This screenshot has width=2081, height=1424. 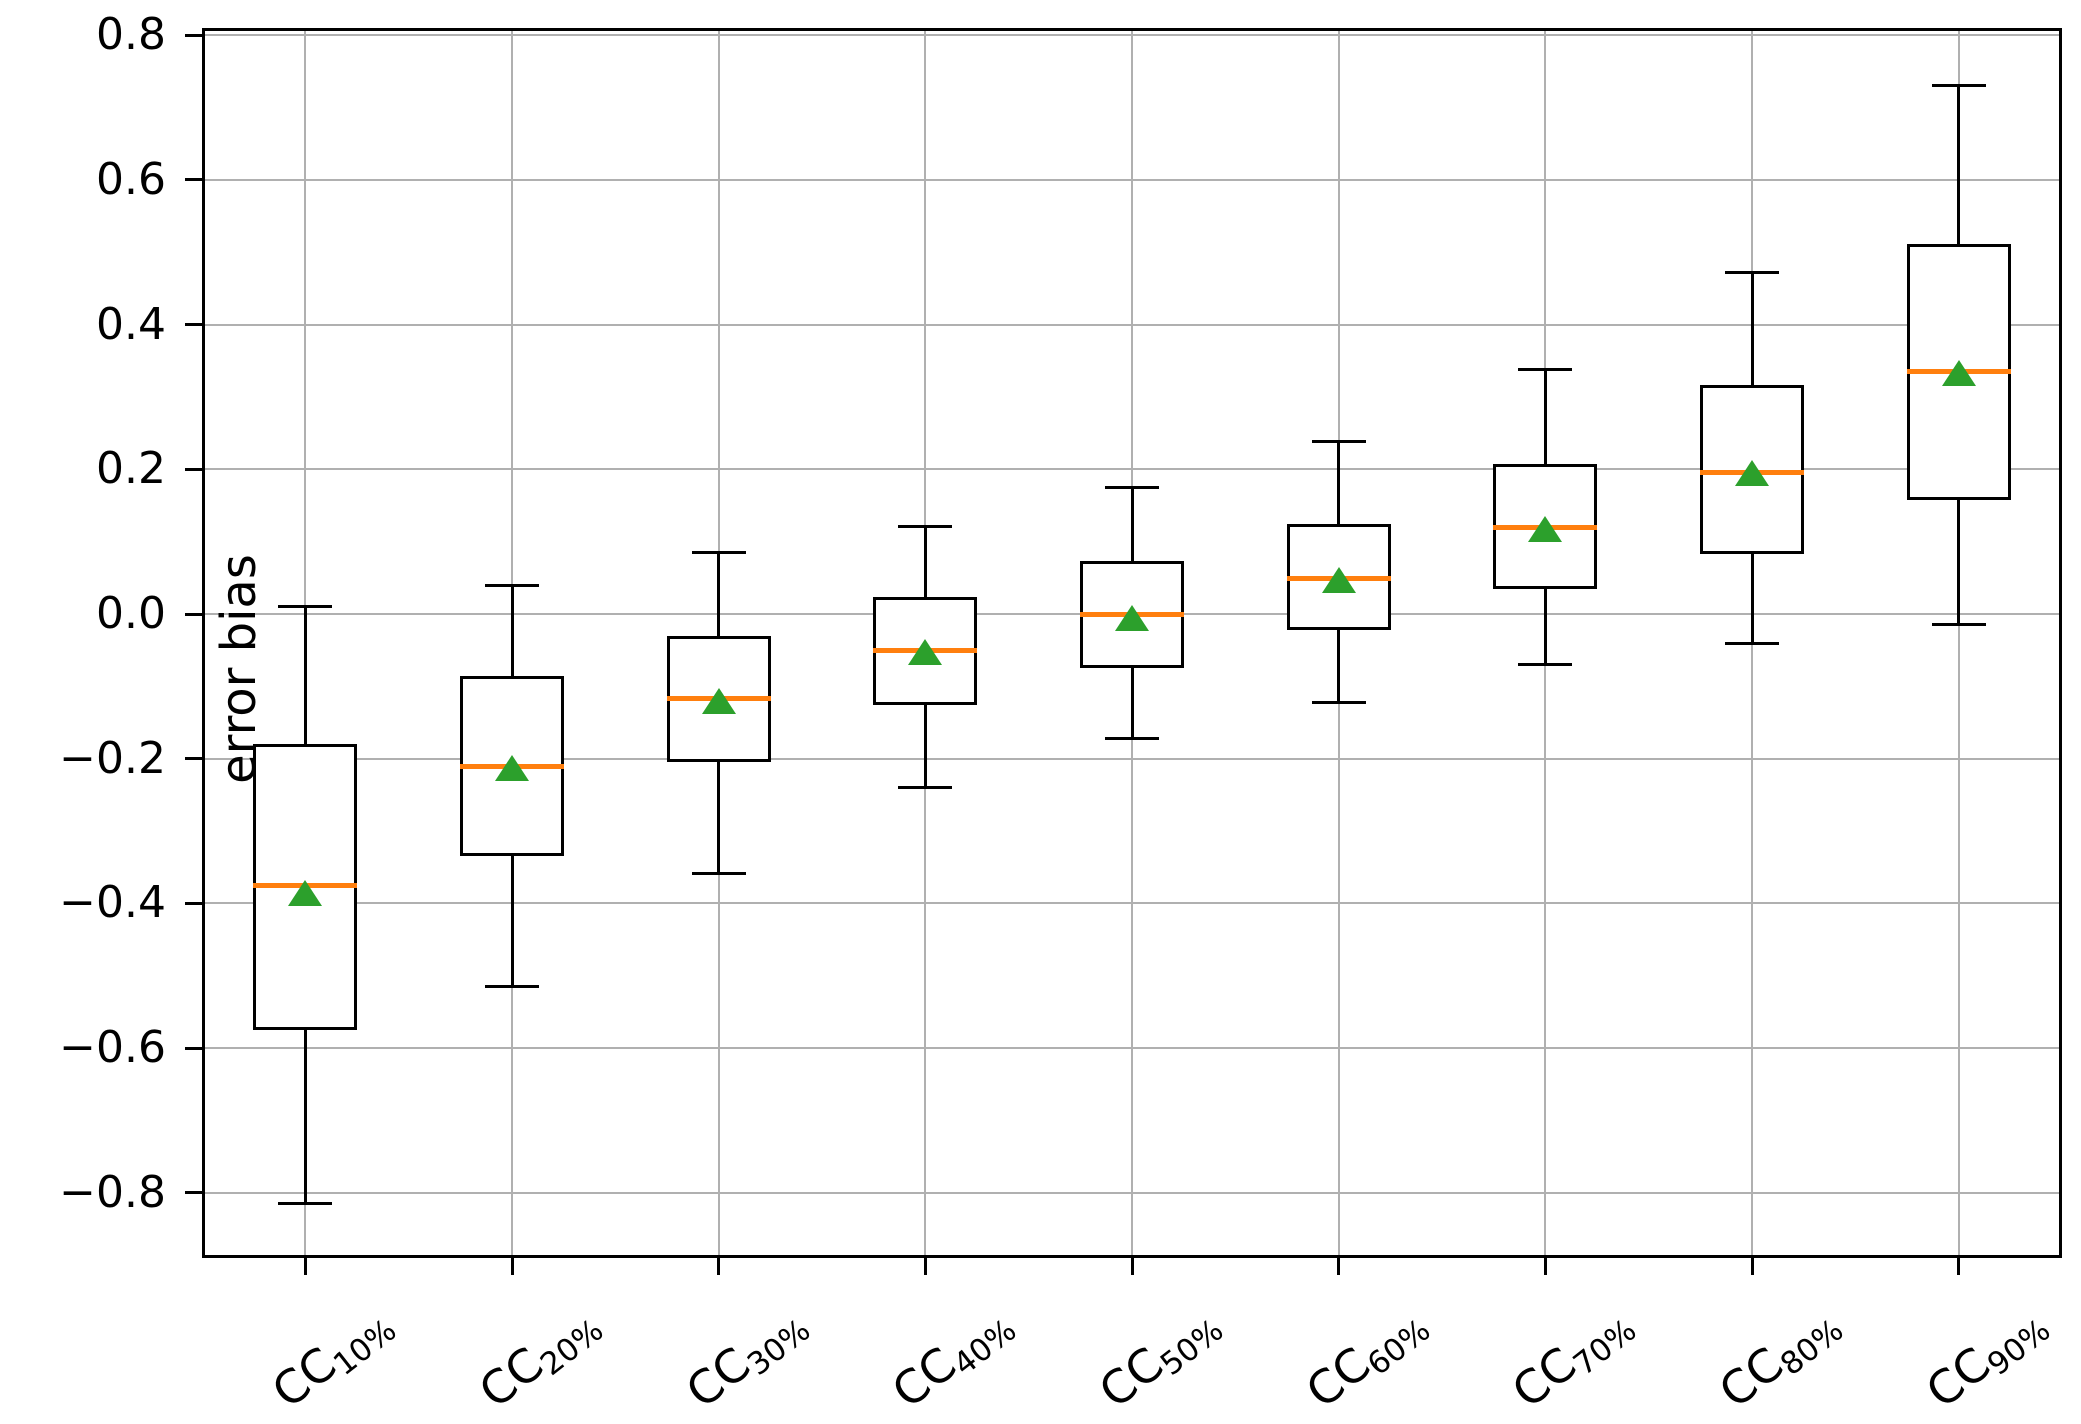 I want to click on whisker-cap-upper-CC70%, so click(x=1545, y=369).